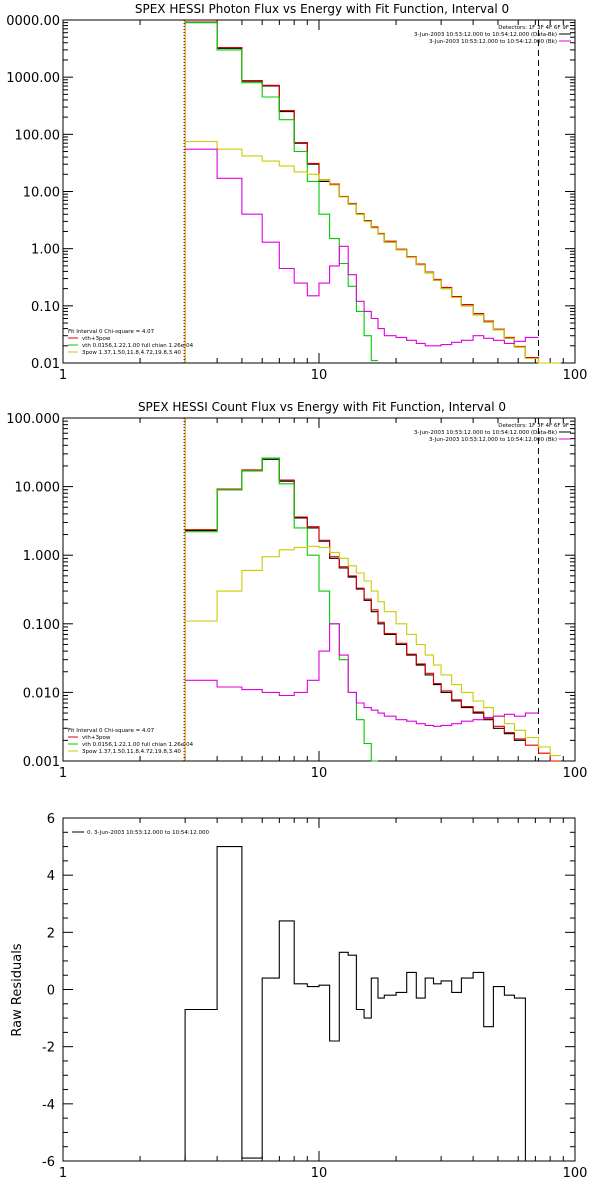 The width and height of the screenshot is (600, 1204). Describe the element at coordinates (41, 625) in the screenshot. I see `y-tick-label: 0.100` at that location.